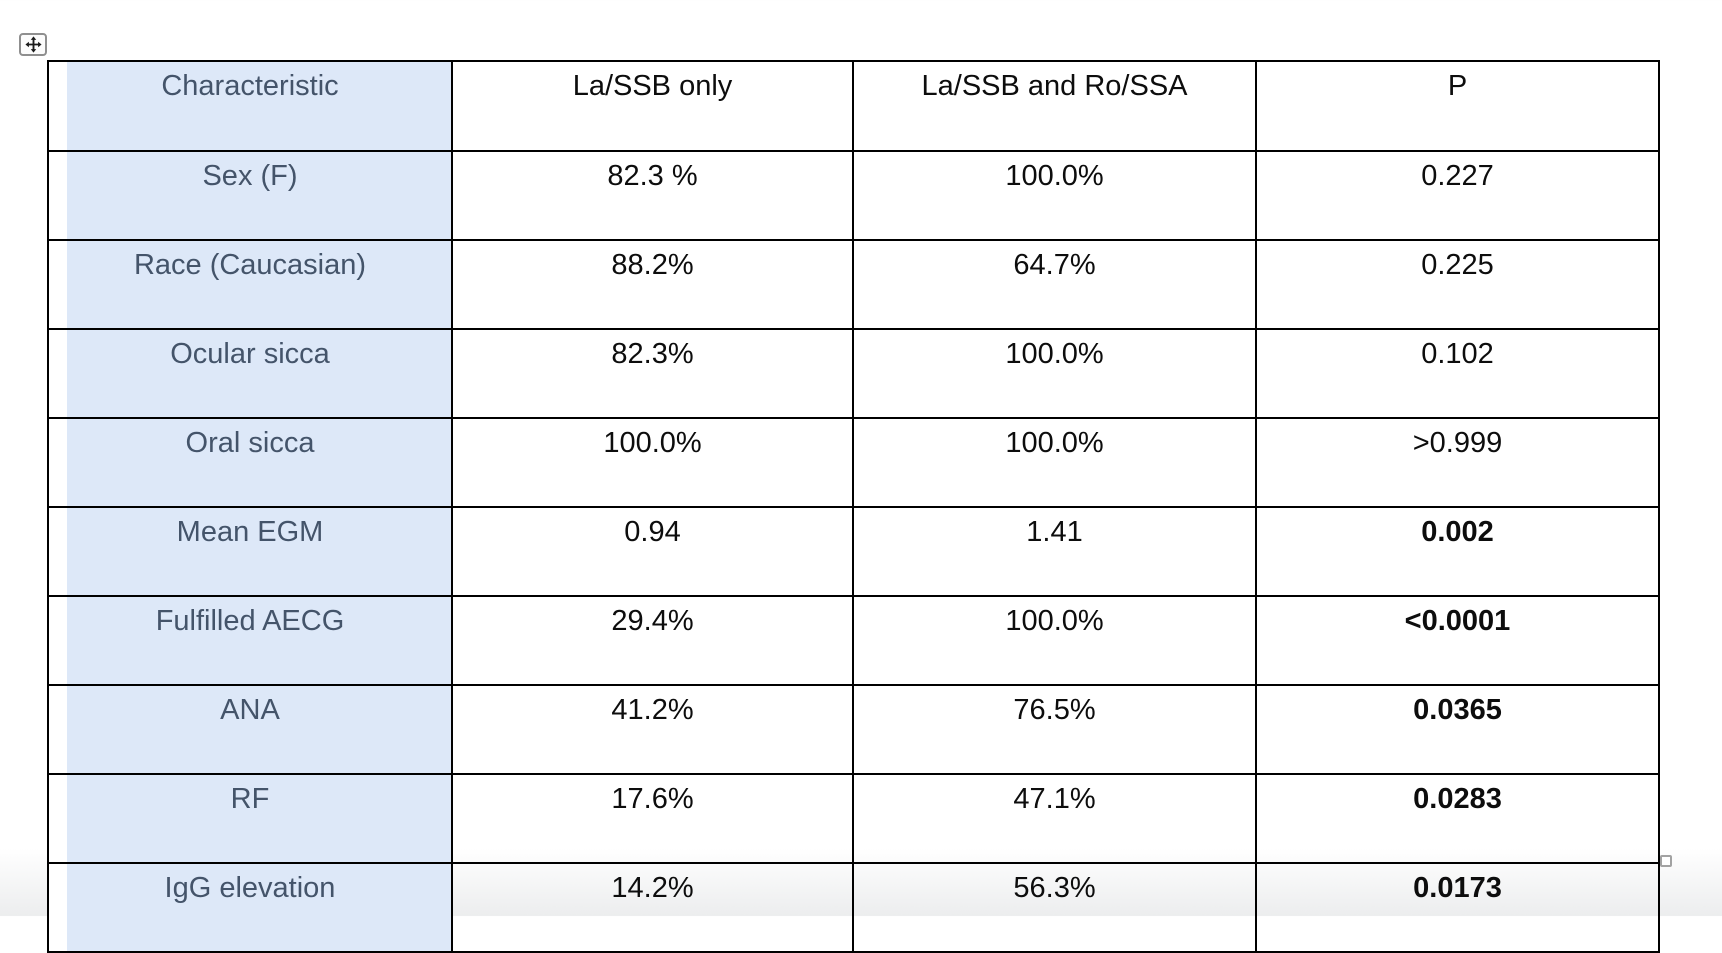 This screenshot has height=953, width=1722. I want to click on table-row: IgG elevation 14.2% 56.3% 0.0173, so click(853, 907).